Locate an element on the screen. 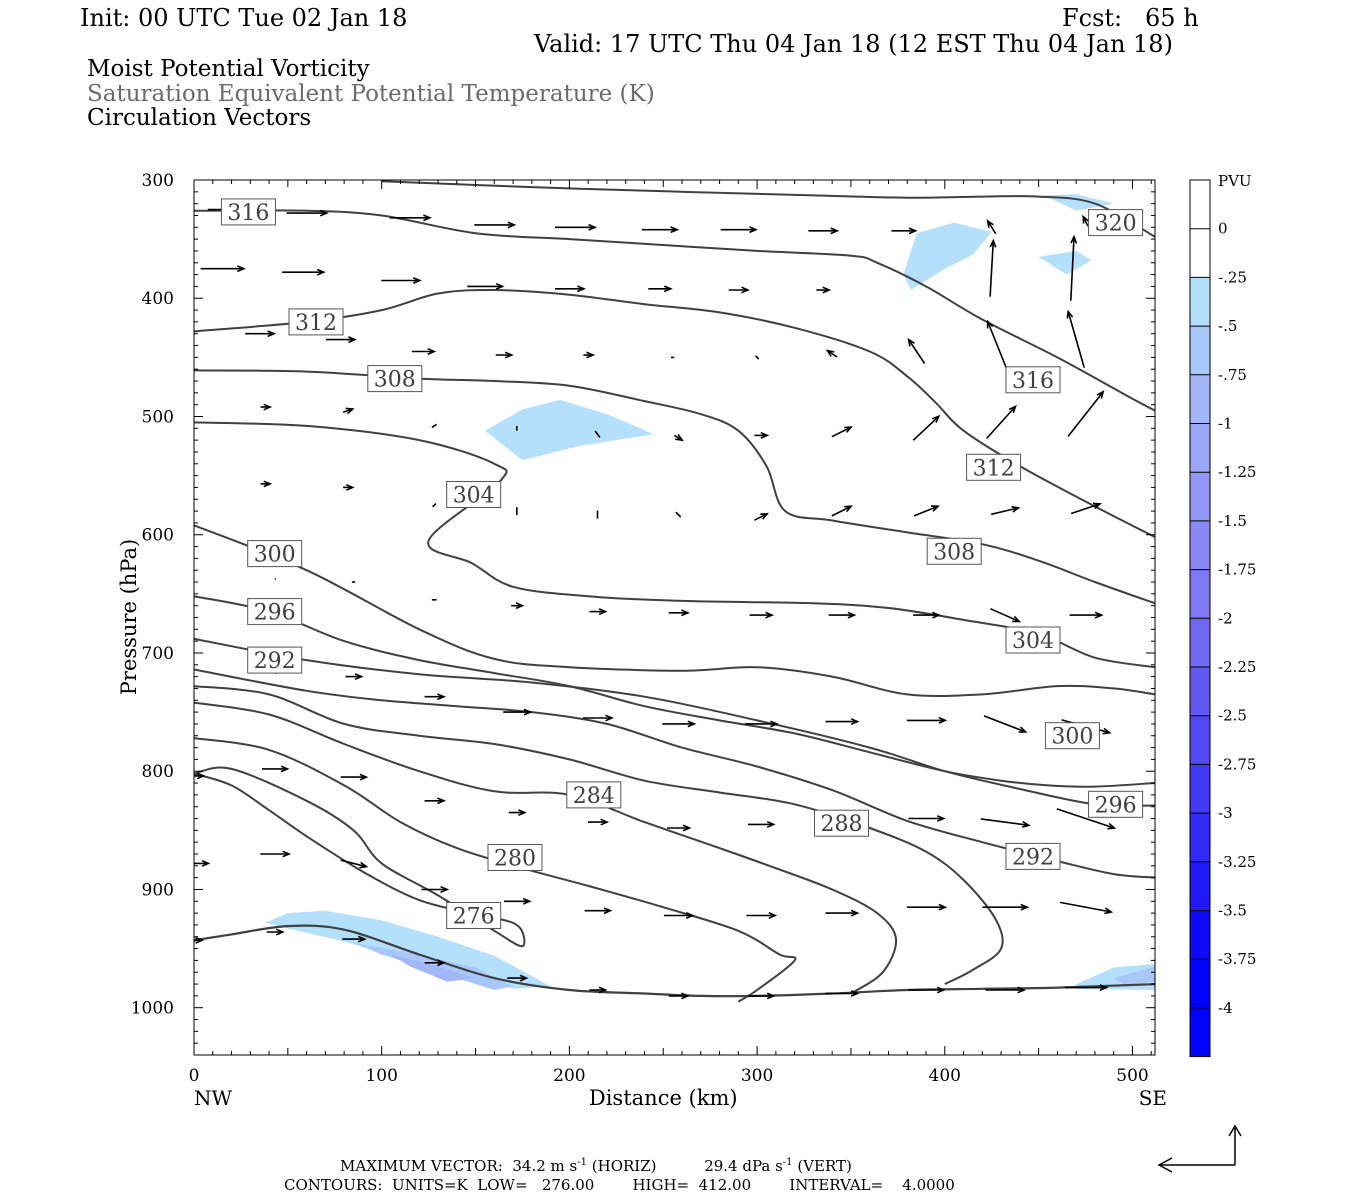  contour-label: 292 is located at coordinates (275, 660).